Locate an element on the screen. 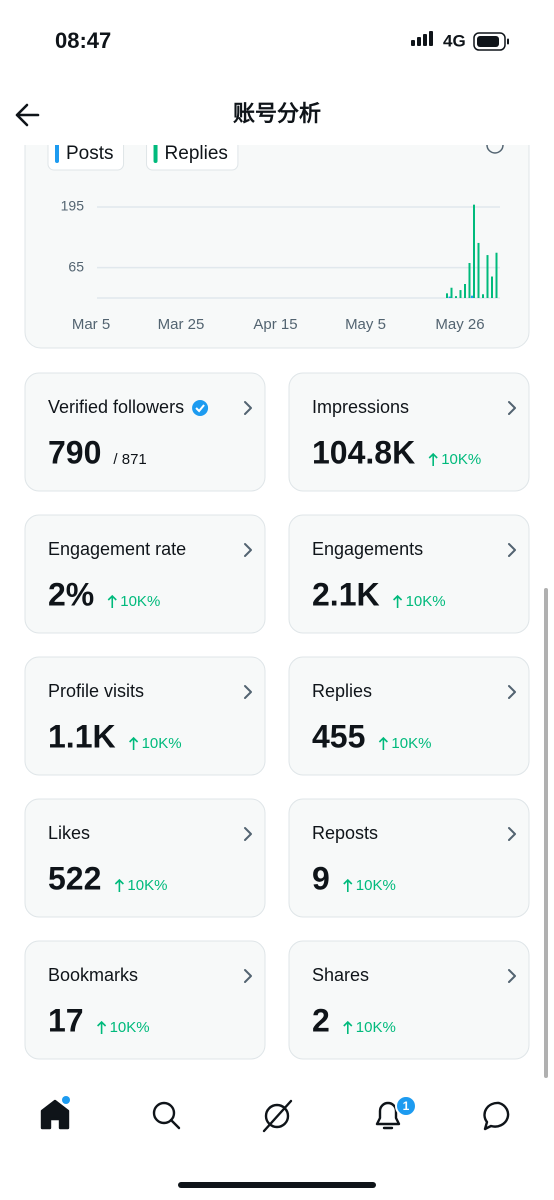  metric-label: Impressions is located at coordinates (360, 407).